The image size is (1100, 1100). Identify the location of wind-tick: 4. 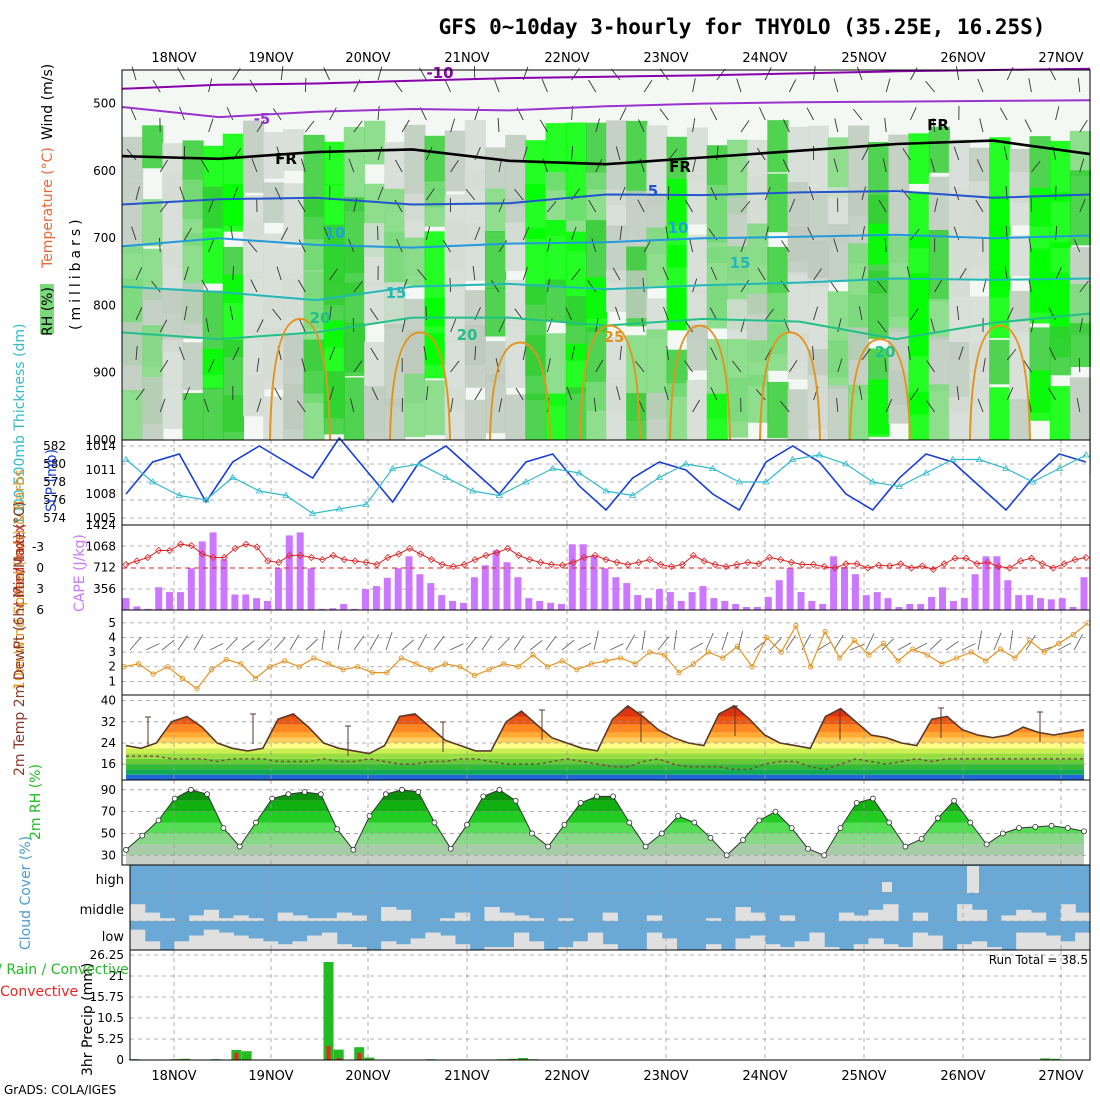
(112, 637).